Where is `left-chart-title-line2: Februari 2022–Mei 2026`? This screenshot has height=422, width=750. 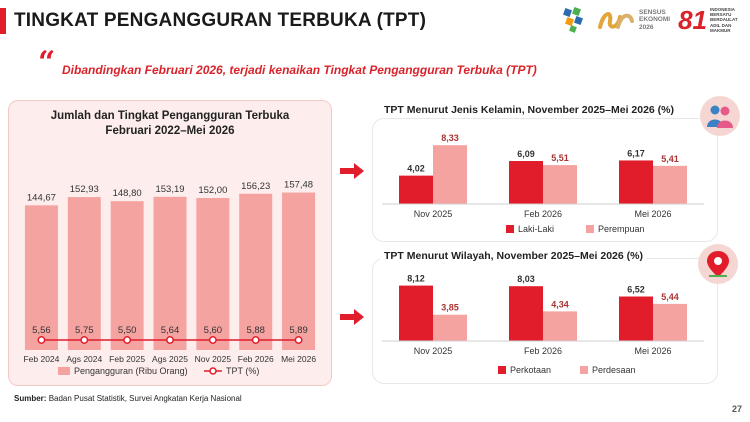
left-chart-title-line2: Februari 2022–Mei 2026 is located at coordinates (170, 131).